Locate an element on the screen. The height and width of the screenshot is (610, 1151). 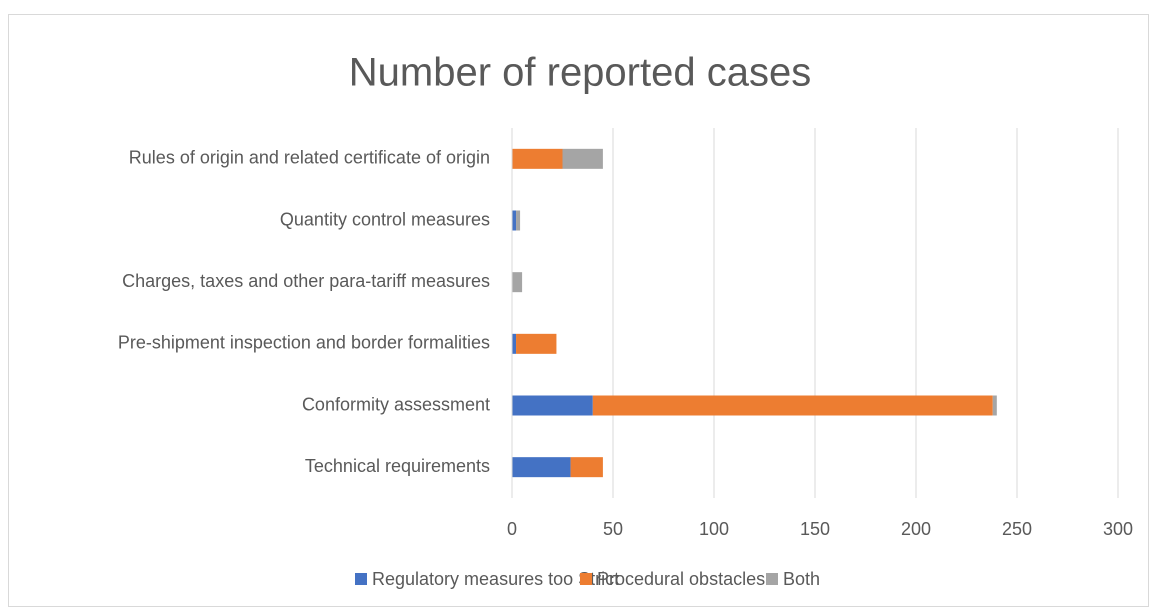
y-tick-label: Technical requirements is located at coordinates (397, 466).